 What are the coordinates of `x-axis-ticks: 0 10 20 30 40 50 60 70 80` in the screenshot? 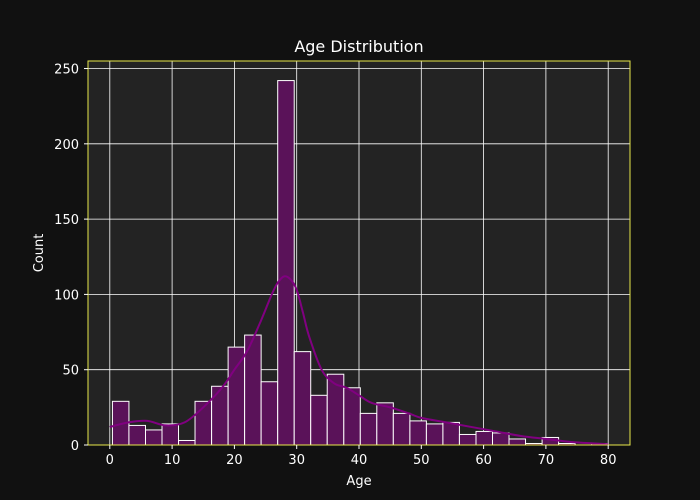 It's located at (361, 456).